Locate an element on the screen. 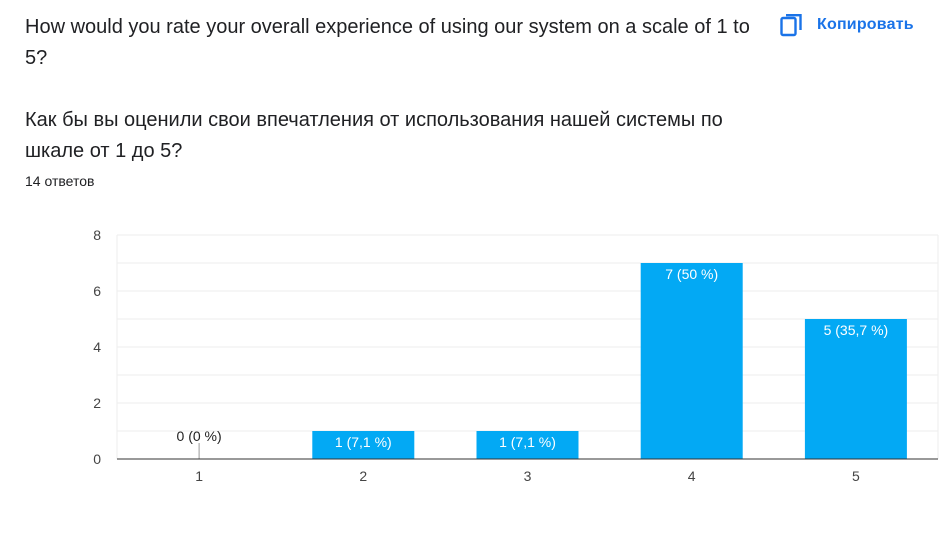  copy-button-label: Копировать is located at coordinates (865, 24).